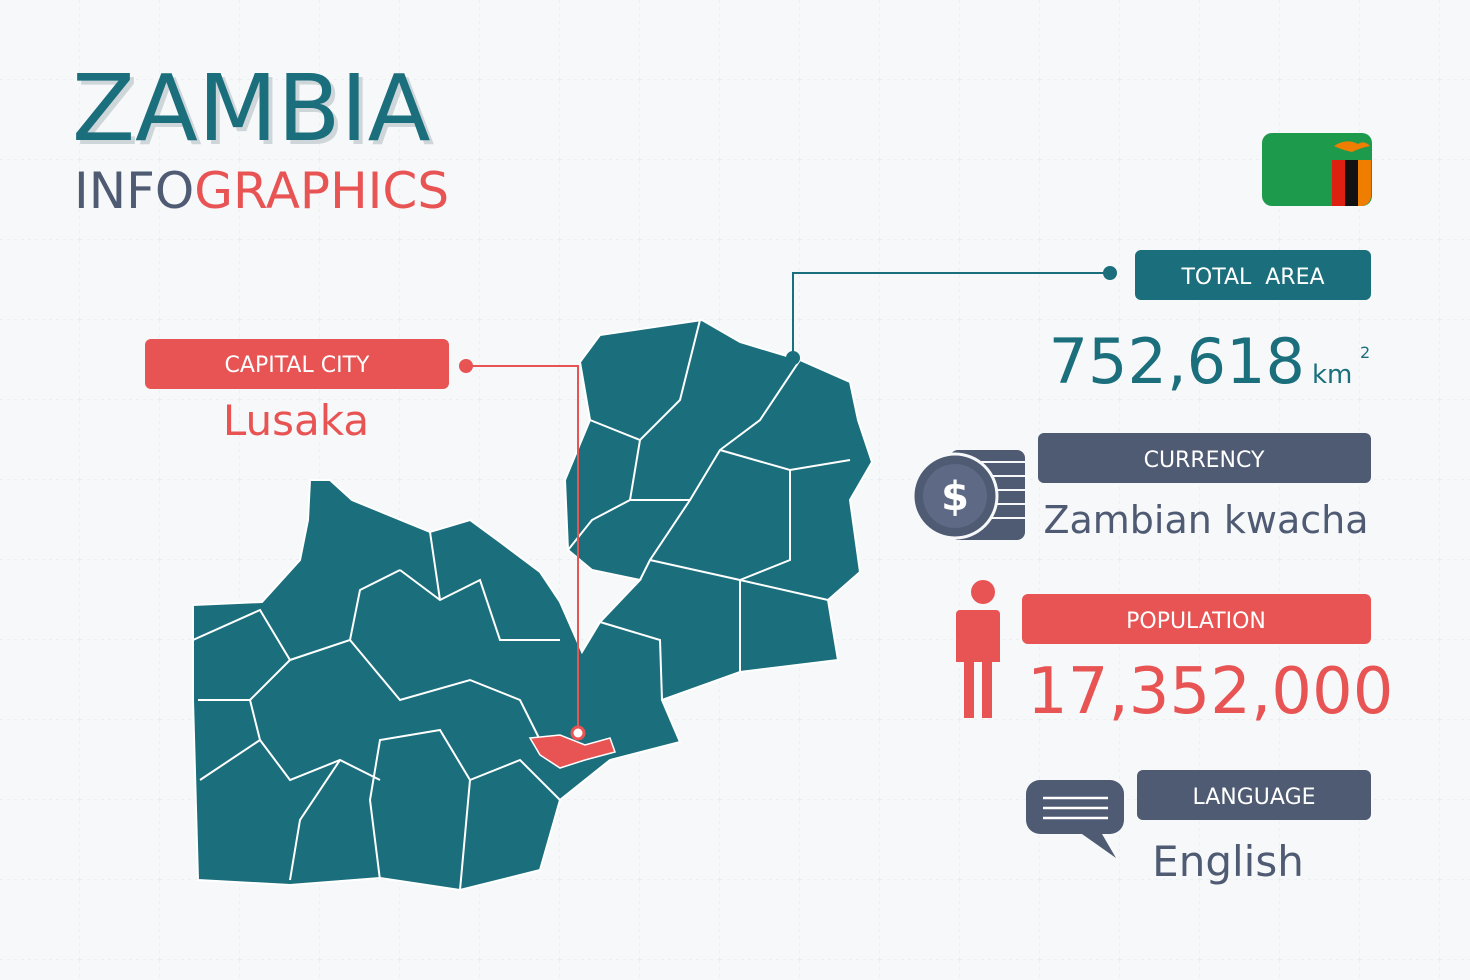 This screenshot has height=980, width=1470. I want to click on capital-label-box, so click(297, 364).